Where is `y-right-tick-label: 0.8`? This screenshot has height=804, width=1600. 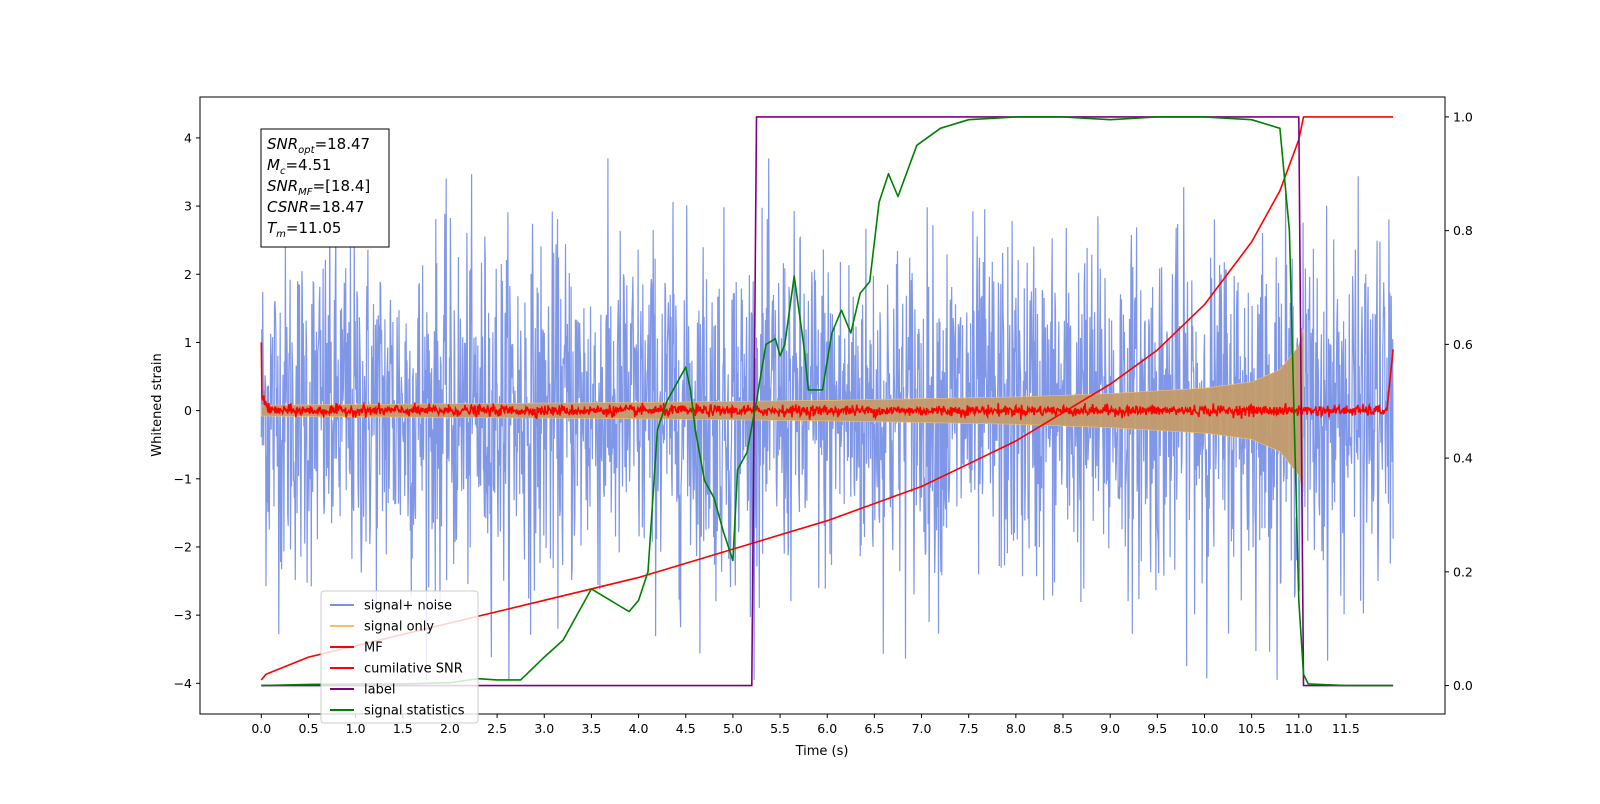
y-right-tick-label: 0.8 is located at coordinates (1463, 230).